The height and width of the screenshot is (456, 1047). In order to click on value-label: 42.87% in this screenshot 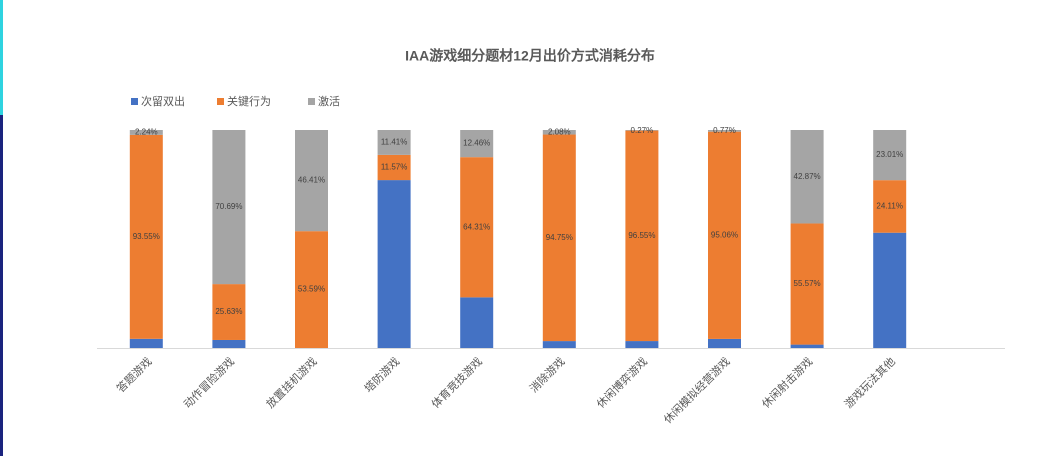, I will do `click(807, 176)`.